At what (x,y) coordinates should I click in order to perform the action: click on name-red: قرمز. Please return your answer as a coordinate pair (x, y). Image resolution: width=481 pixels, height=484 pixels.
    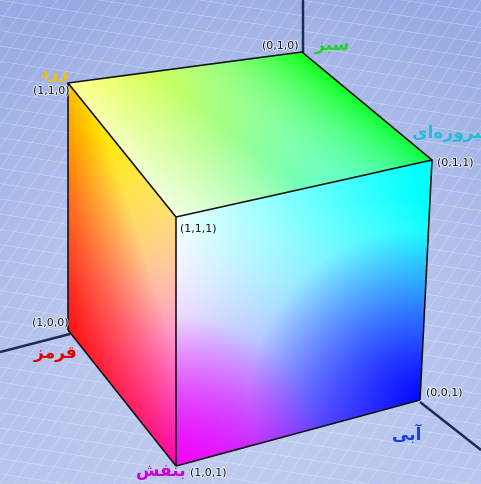
    Looking at the image, I should click on (55, 353).